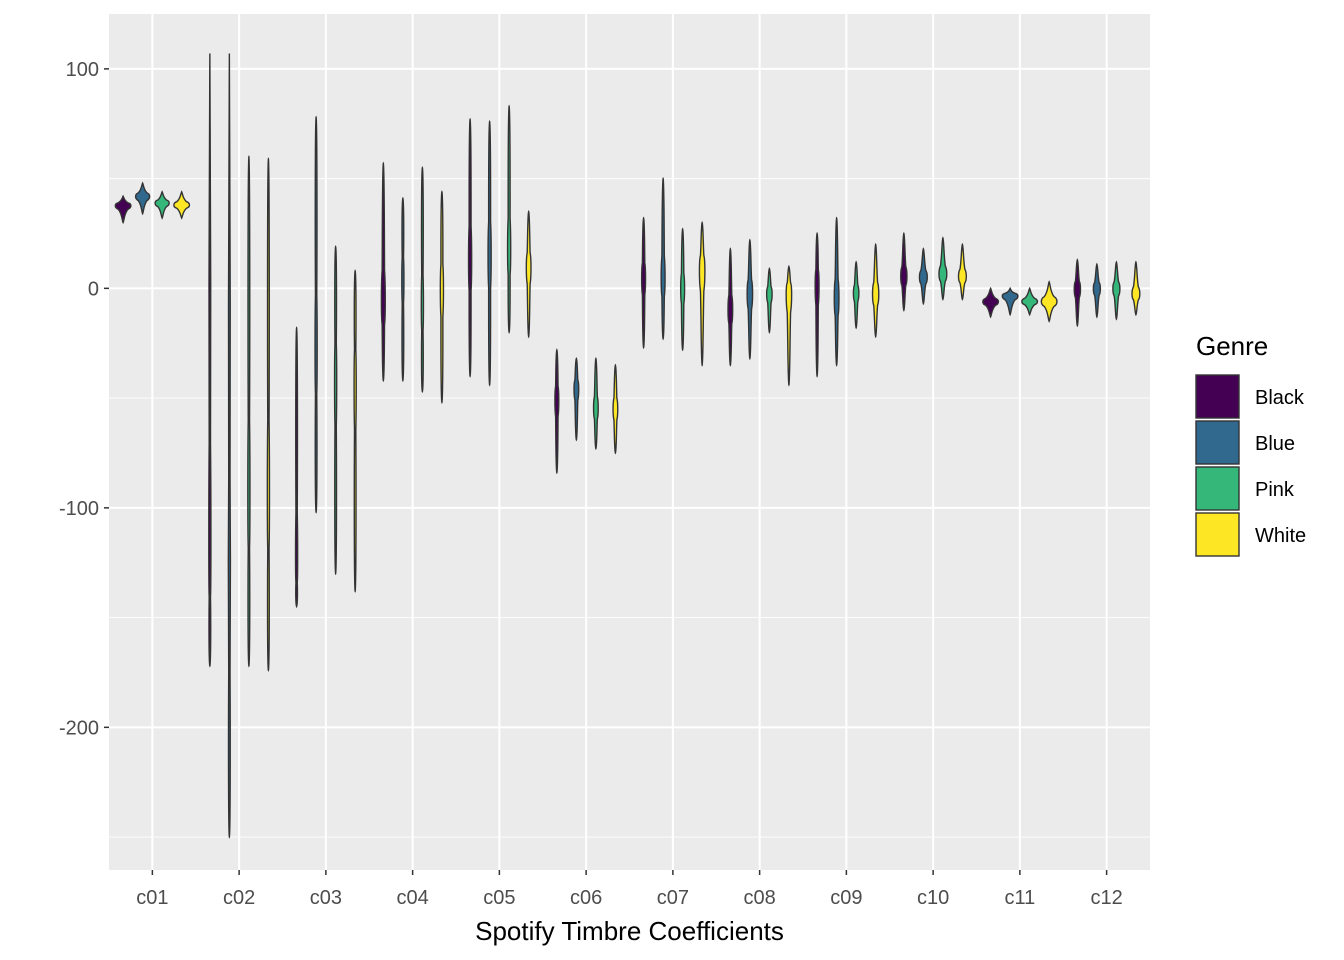  Describe the element at coordinates (615, 409) in the screenshot. I see `violin-white-c06` at that location.